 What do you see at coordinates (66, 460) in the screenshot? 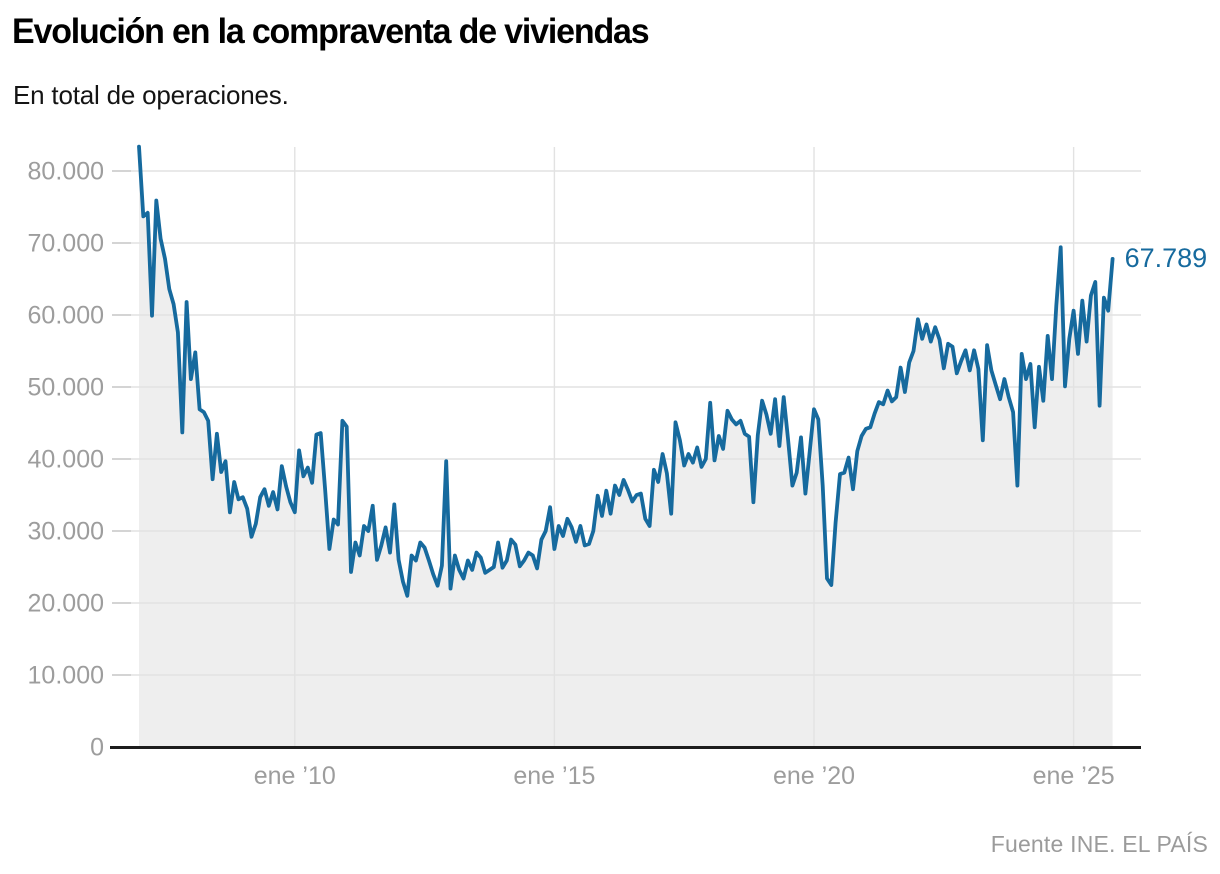
I see `y-axis-label: 40.000` at bounding box center [66, 460].